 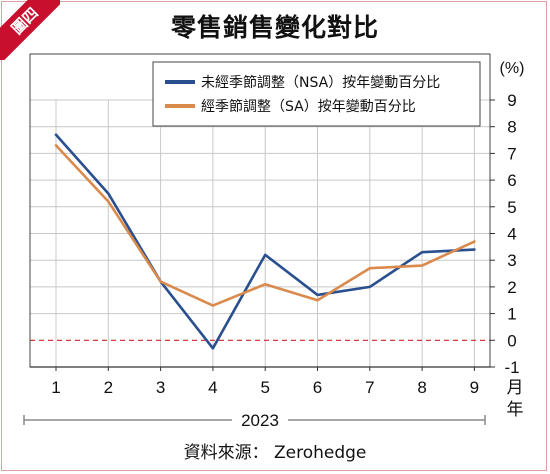 What do you see at coordinates (511, 260) in the screenshot?
I see `y-tick-label: 3` at bounding box center [511, 260].